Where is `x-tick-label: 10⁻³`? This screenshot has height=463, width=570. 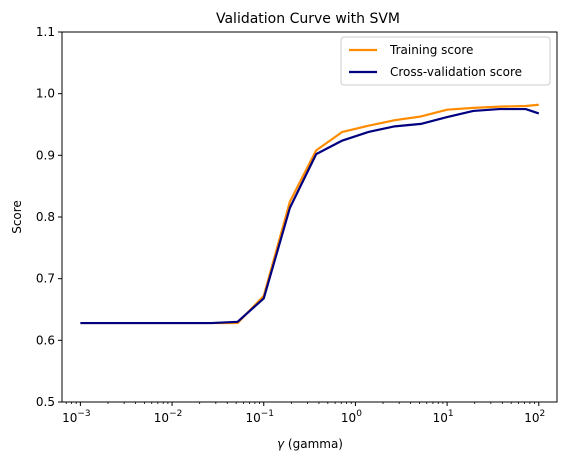 x-tick-label: 10⁻³ is located at coordinates (76, 417).